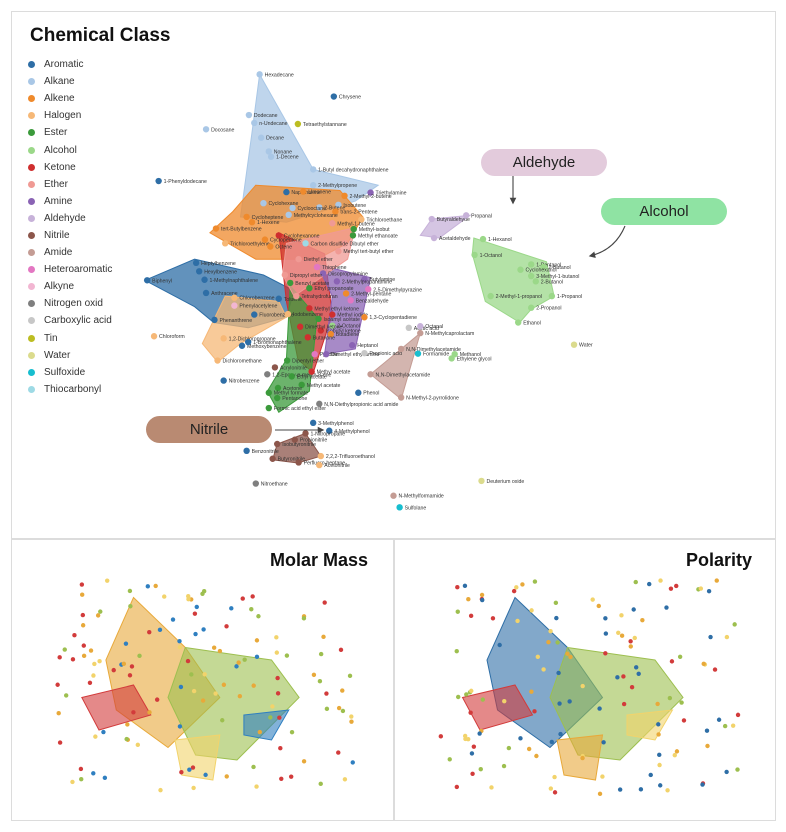 The image size is (786, 832). Describe the element at coordinates (337, 466) in the screenshot. I see `point-label: Acetonitrile` at that location.